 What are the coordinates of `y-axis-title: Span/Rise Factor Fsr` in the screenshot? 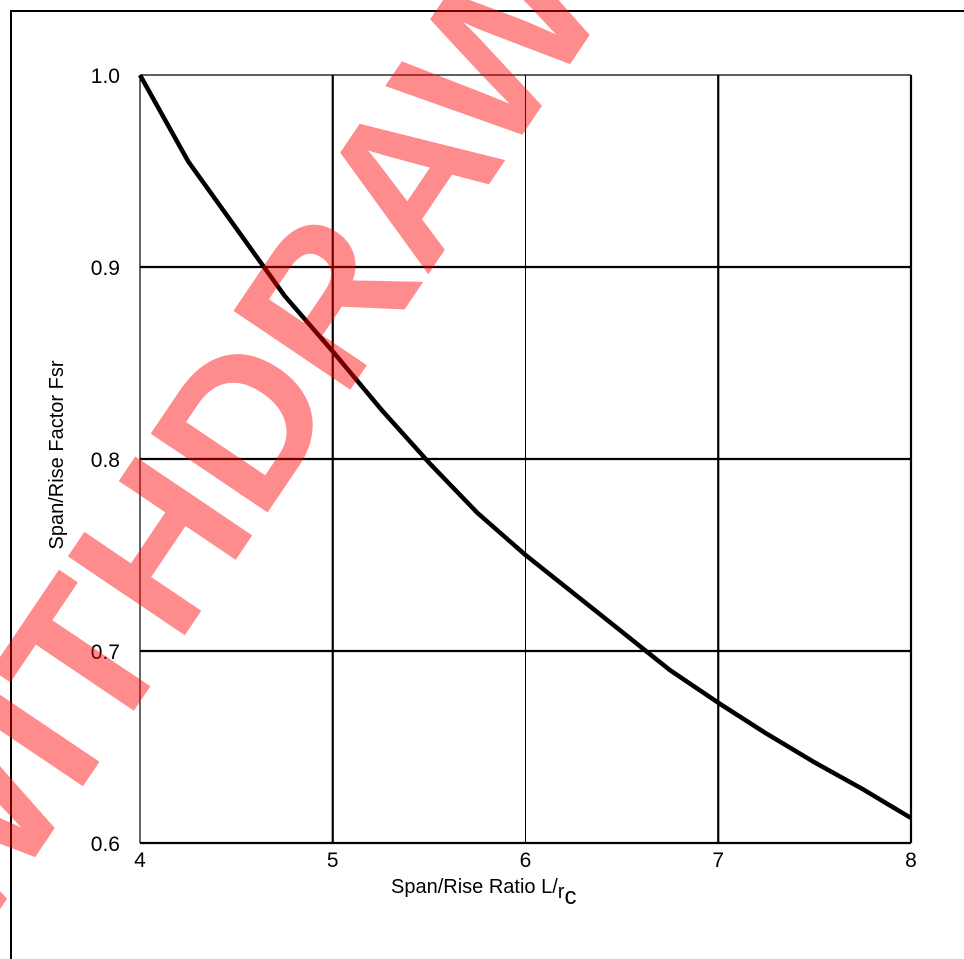 It's located at (57, 454).